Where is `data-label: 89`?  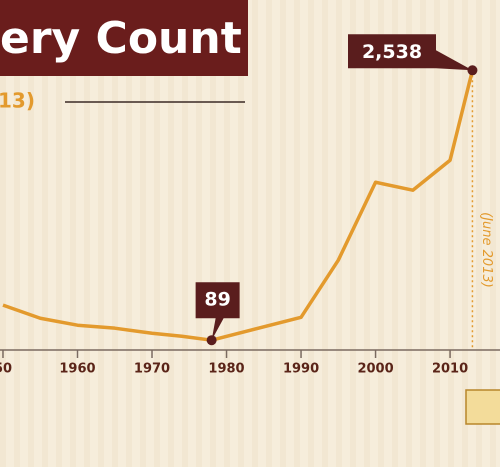
data-label: 89 is located at coordinates (217, 300).